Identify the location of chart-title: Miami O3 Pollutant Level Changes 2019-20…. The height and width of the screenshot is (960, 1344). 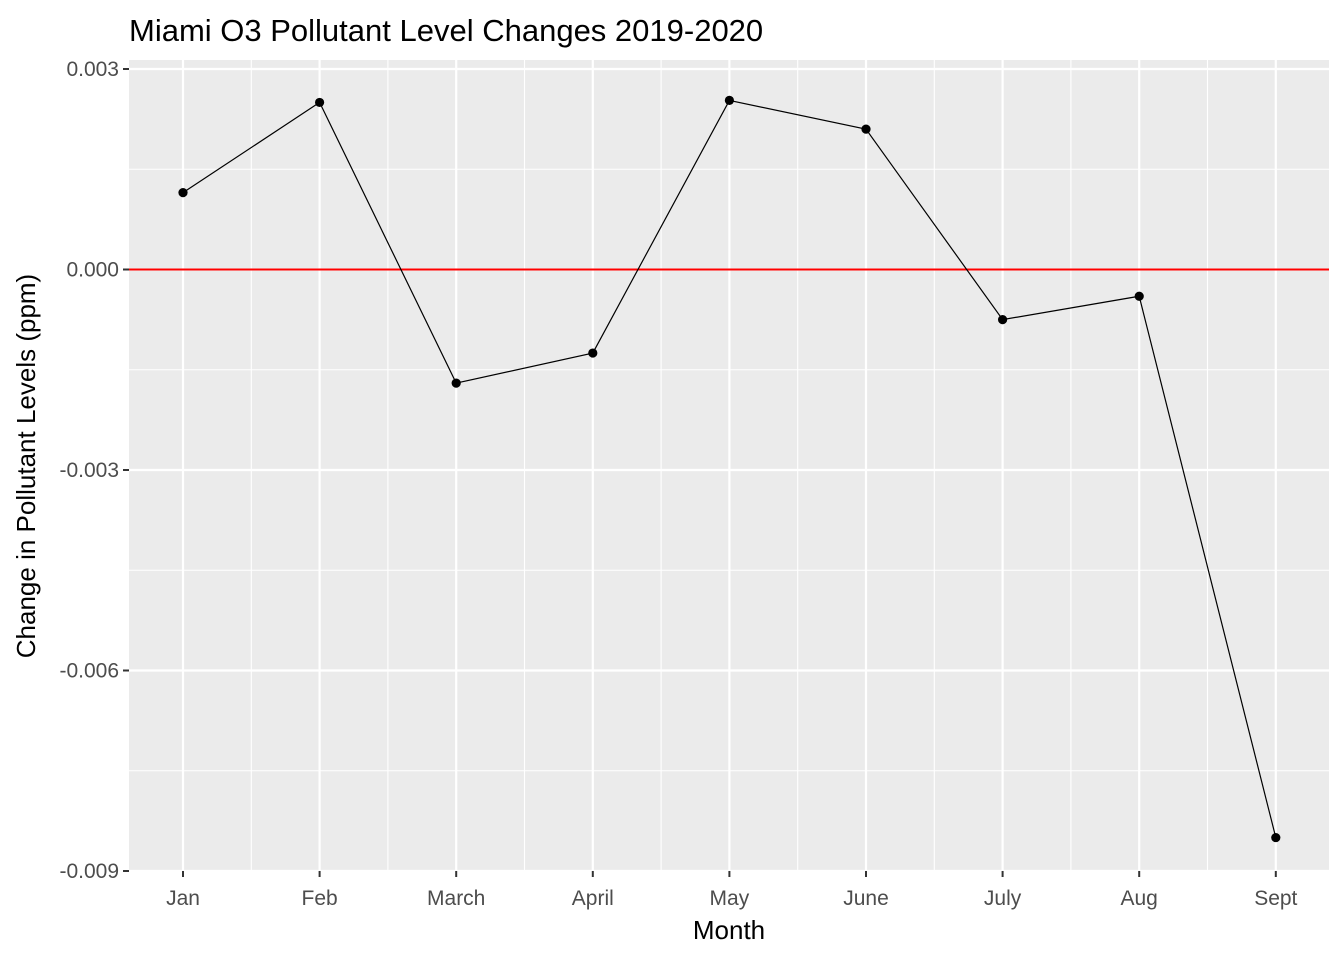
(446, 30).